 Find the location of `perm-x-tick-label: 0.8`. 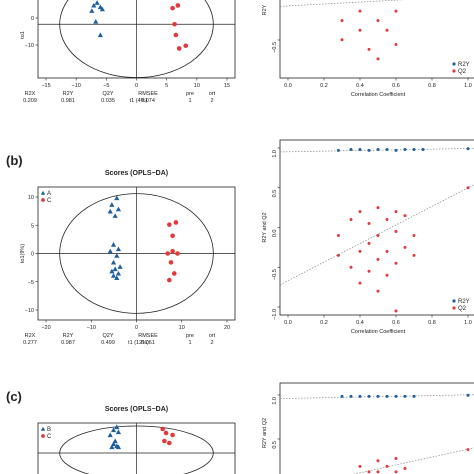

perm-x-tick-label: 0.8 is located at coordinates (432, 86).